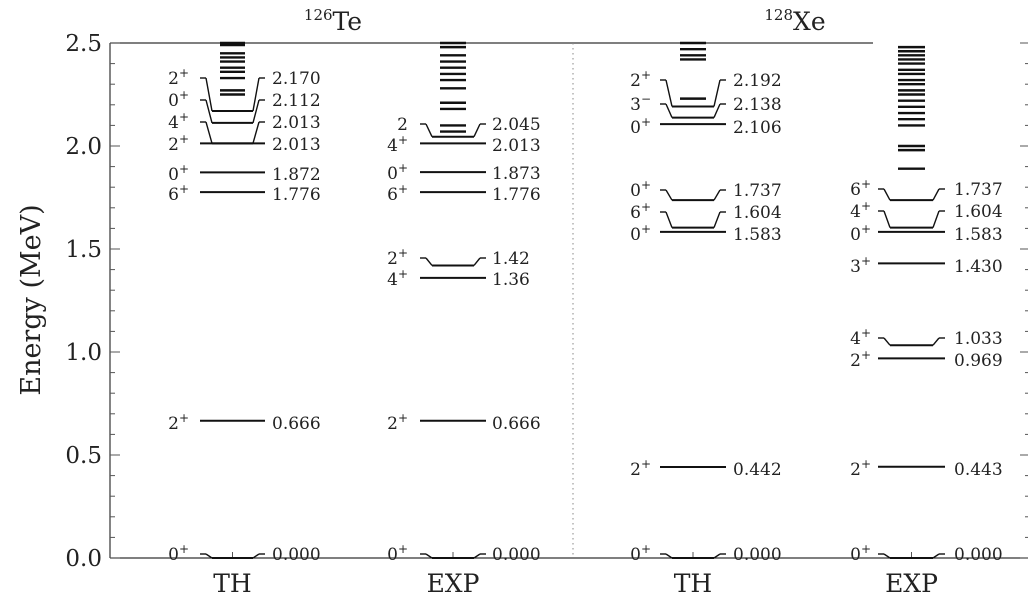 The width and height of the screenshot is (1028, 594). I want to click on energy-value-label: 0.000, so click(516, 555).